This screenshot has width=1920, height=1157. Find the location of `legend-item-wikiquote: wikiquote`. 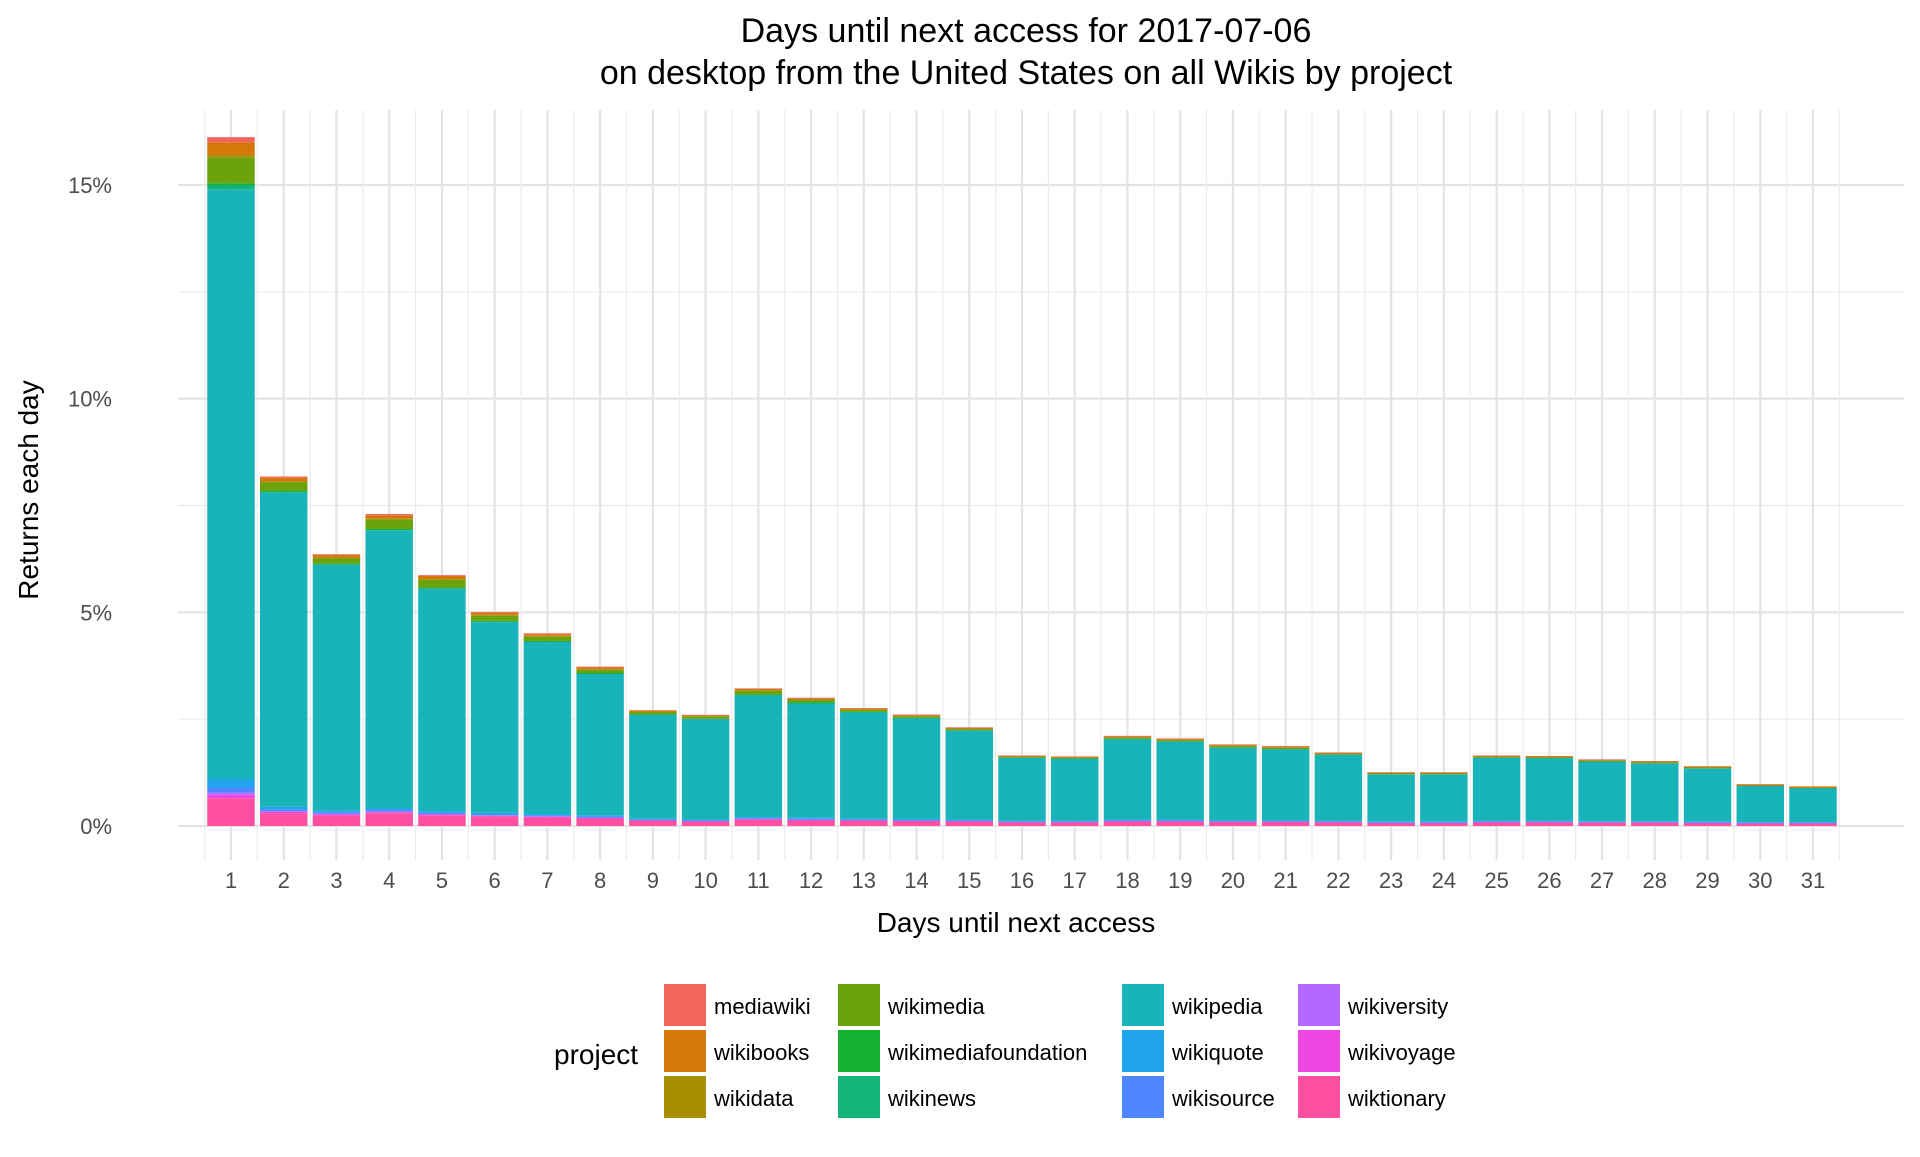

legend-item-wikiquote: wikiquote is located at coordinates (1193, 1051).